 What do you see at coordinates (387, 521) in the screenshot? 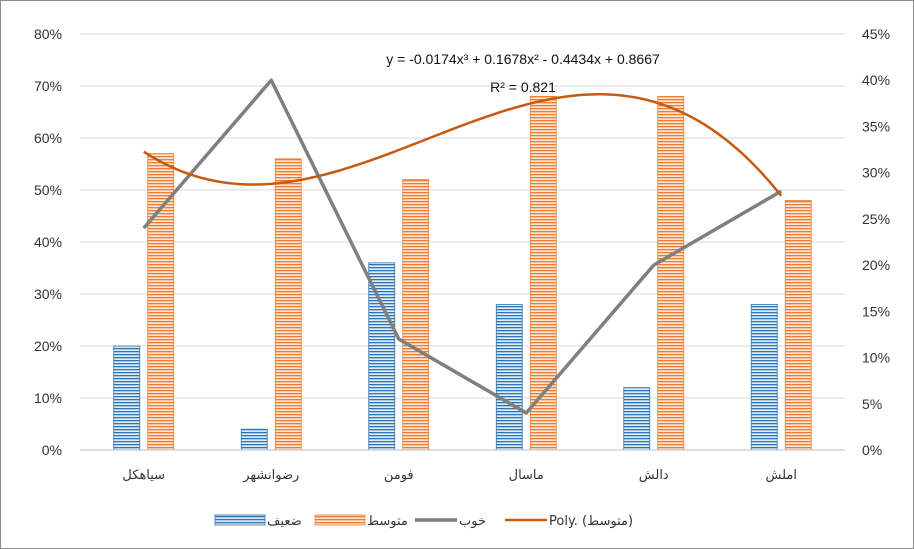
I see `legend-label: متوسط` at bounding box center [387, 521].